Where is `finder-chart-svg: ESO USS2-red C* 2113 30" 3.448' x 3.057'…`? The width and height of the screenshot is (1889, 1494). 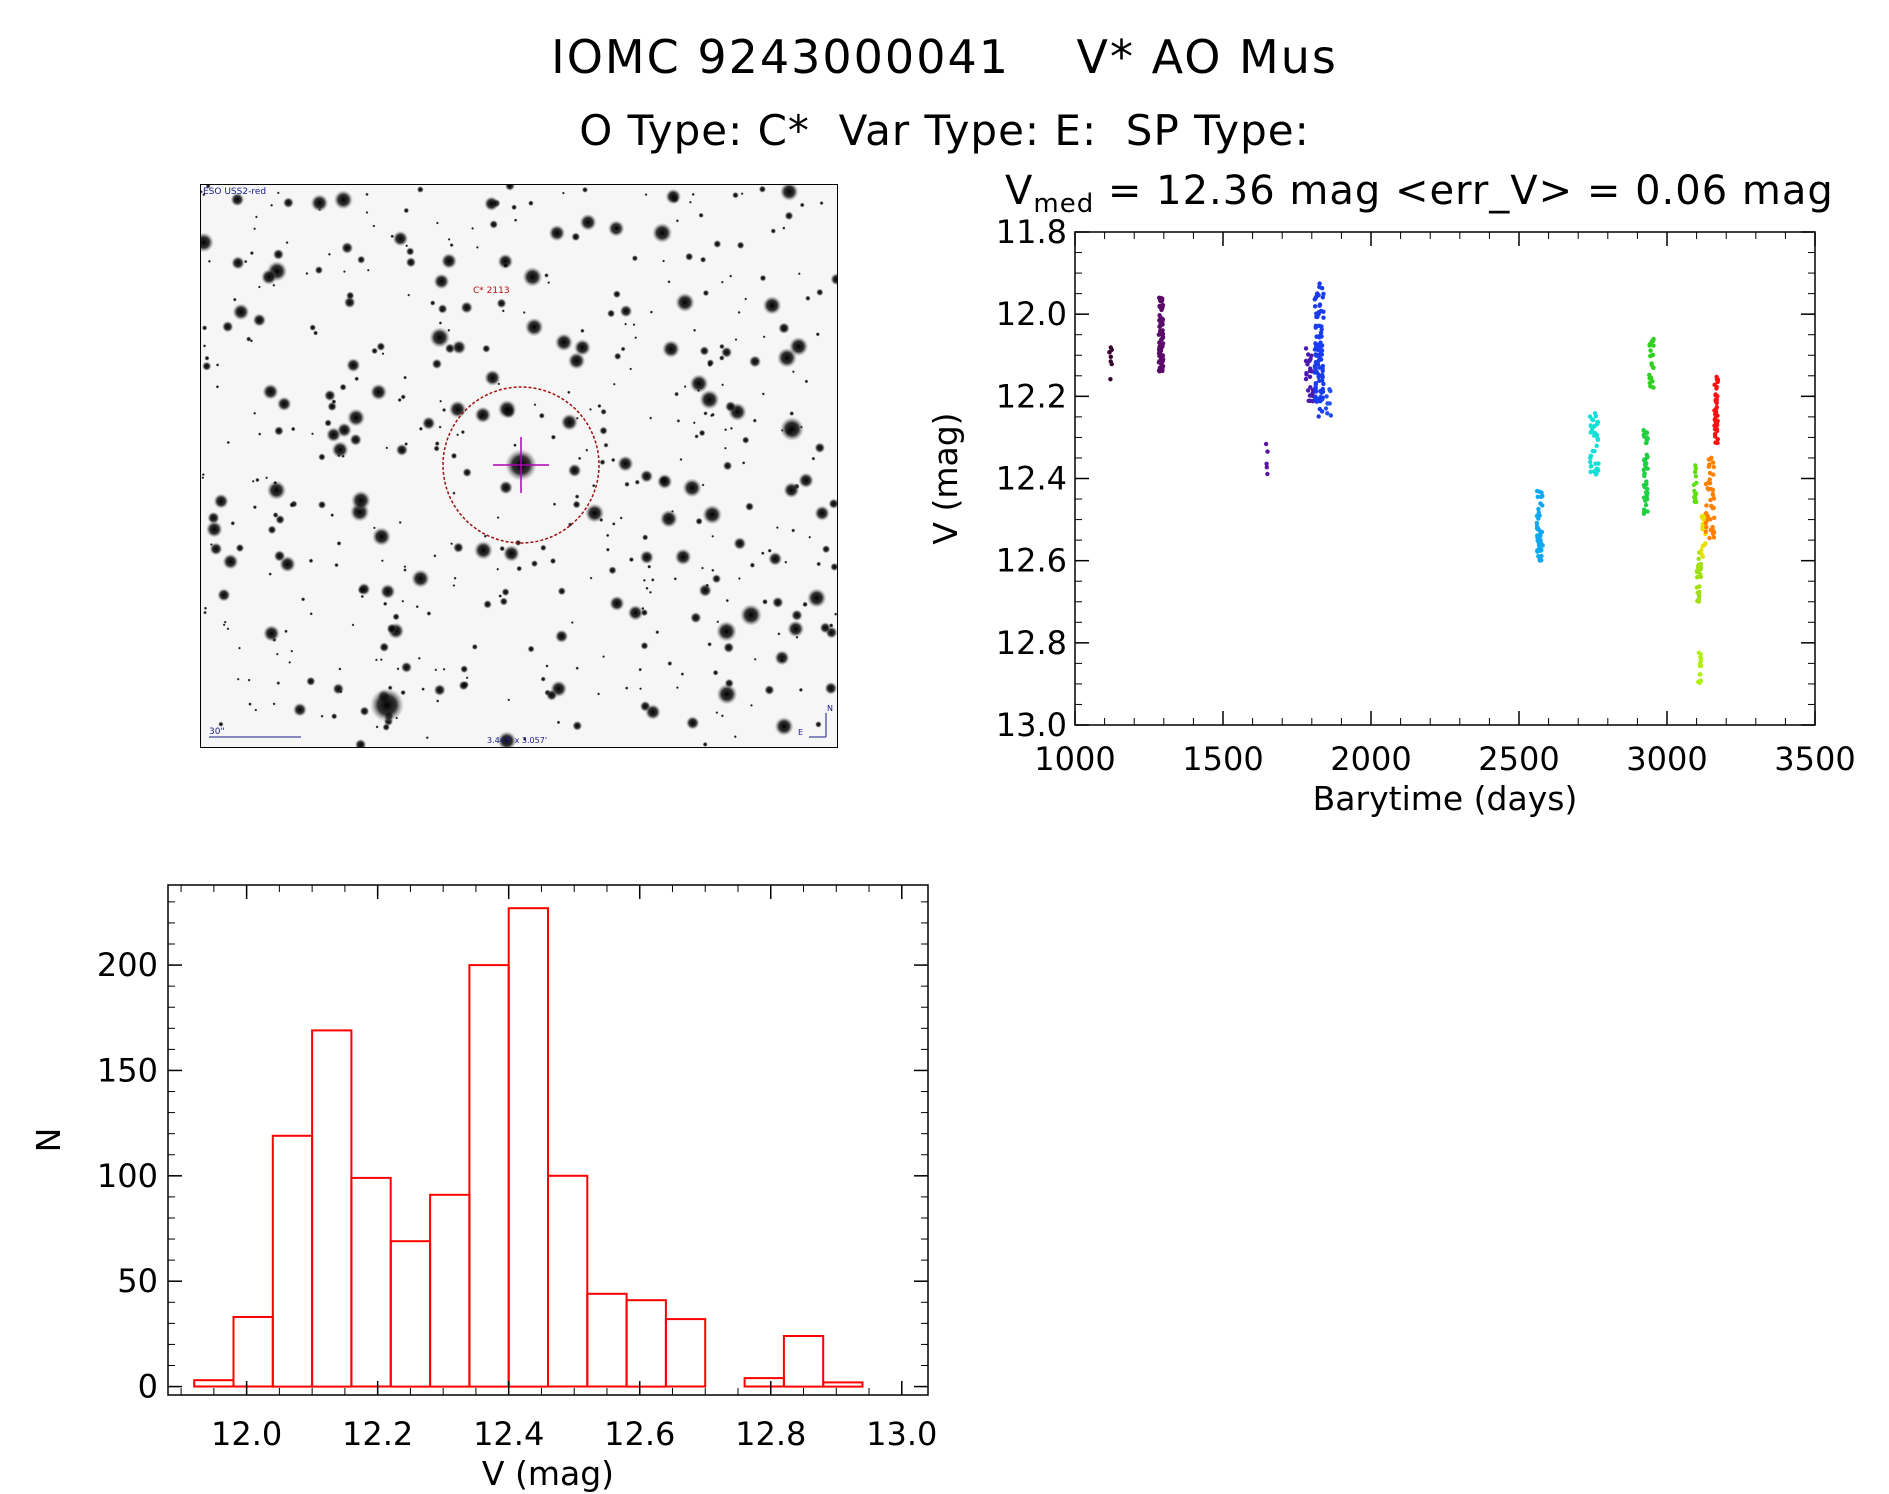 finder-chart-svg: ESO USS2-red C* 2113 30" 3.448' x 3.057'… is located at coordinates (519, 466).